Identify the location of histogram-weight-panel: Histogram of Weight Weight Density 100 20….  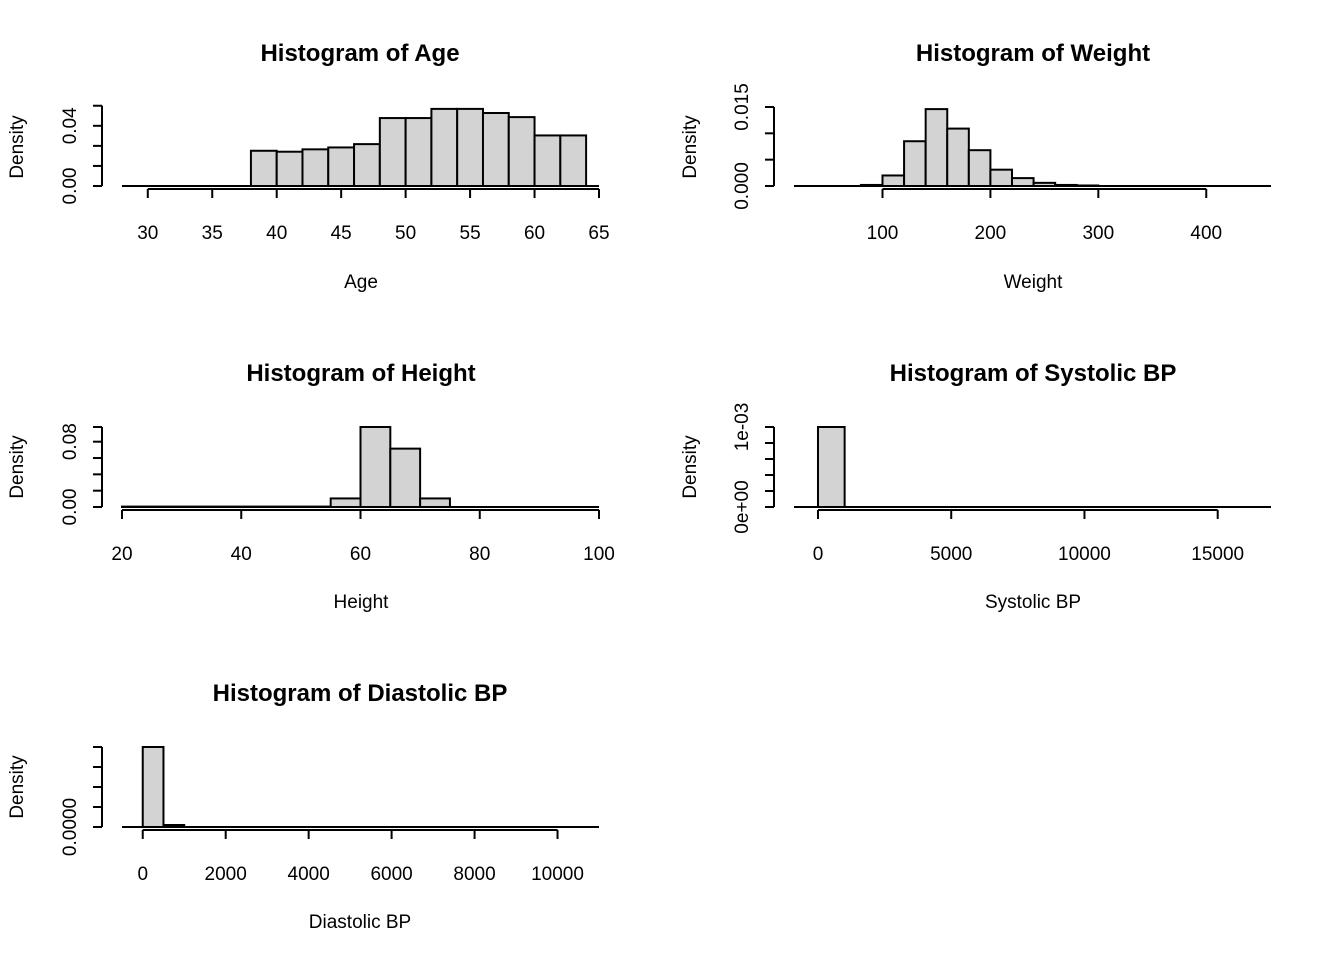
(975, 166).